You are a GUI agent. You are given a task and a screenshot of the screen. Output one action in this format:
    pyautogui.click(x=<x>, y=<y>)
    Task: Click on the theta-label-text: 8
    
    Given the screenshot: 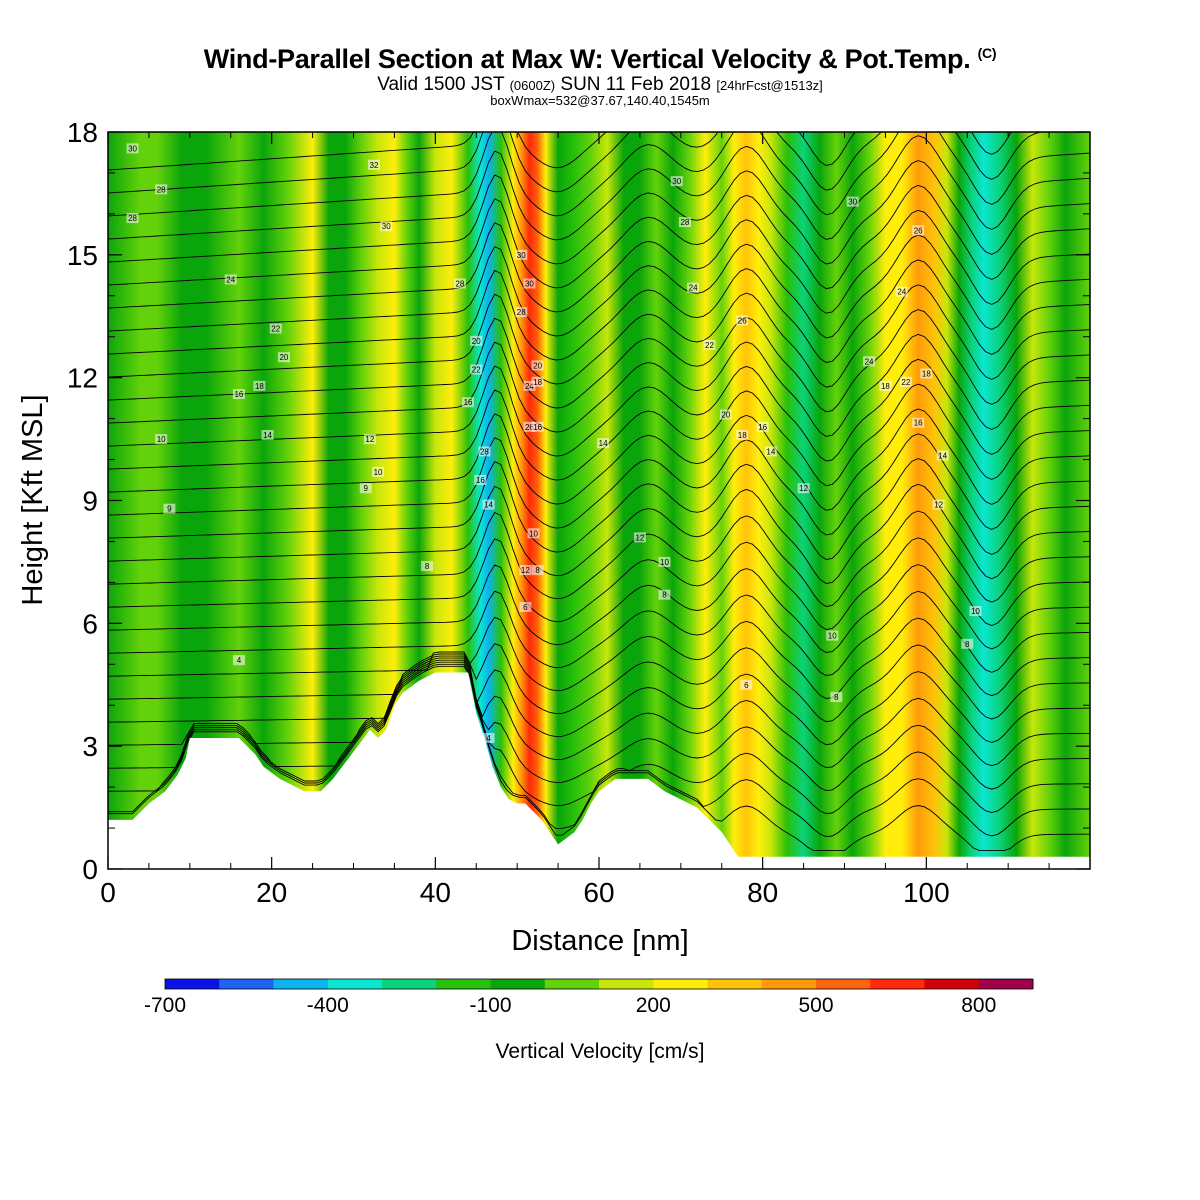 What is the action you would take?
    pyautogui.click(x=836, y=697)
    